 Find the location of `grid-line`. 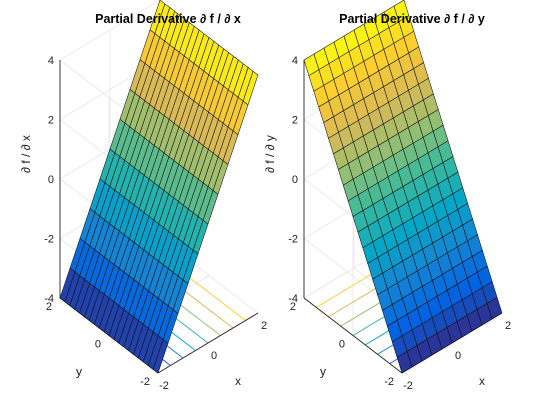

grid-line is located at coordinates (110, 30).